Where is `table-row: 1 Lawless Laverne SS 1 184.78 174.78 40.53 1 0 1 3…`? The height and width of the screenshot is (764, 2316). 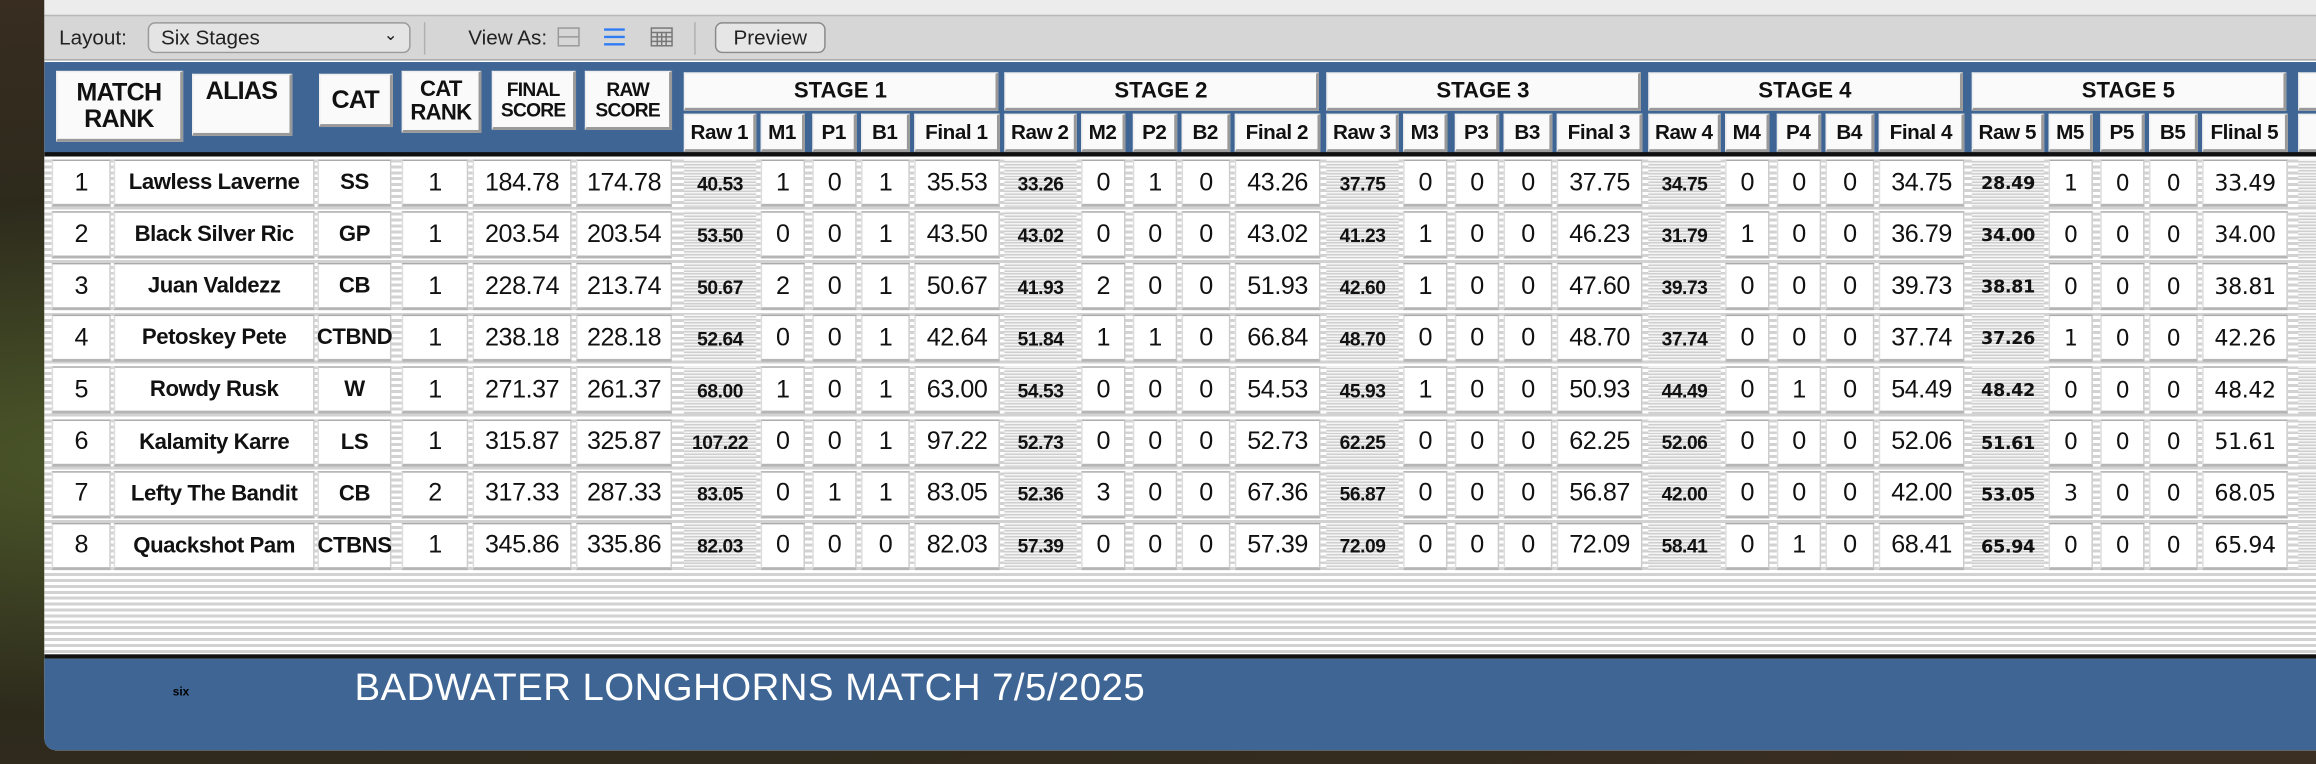 table-row: 1 Lawless Laverne SS 1 184.78 174.78 40.53 1 0 1 3… is located at coordinates (1180, 184).